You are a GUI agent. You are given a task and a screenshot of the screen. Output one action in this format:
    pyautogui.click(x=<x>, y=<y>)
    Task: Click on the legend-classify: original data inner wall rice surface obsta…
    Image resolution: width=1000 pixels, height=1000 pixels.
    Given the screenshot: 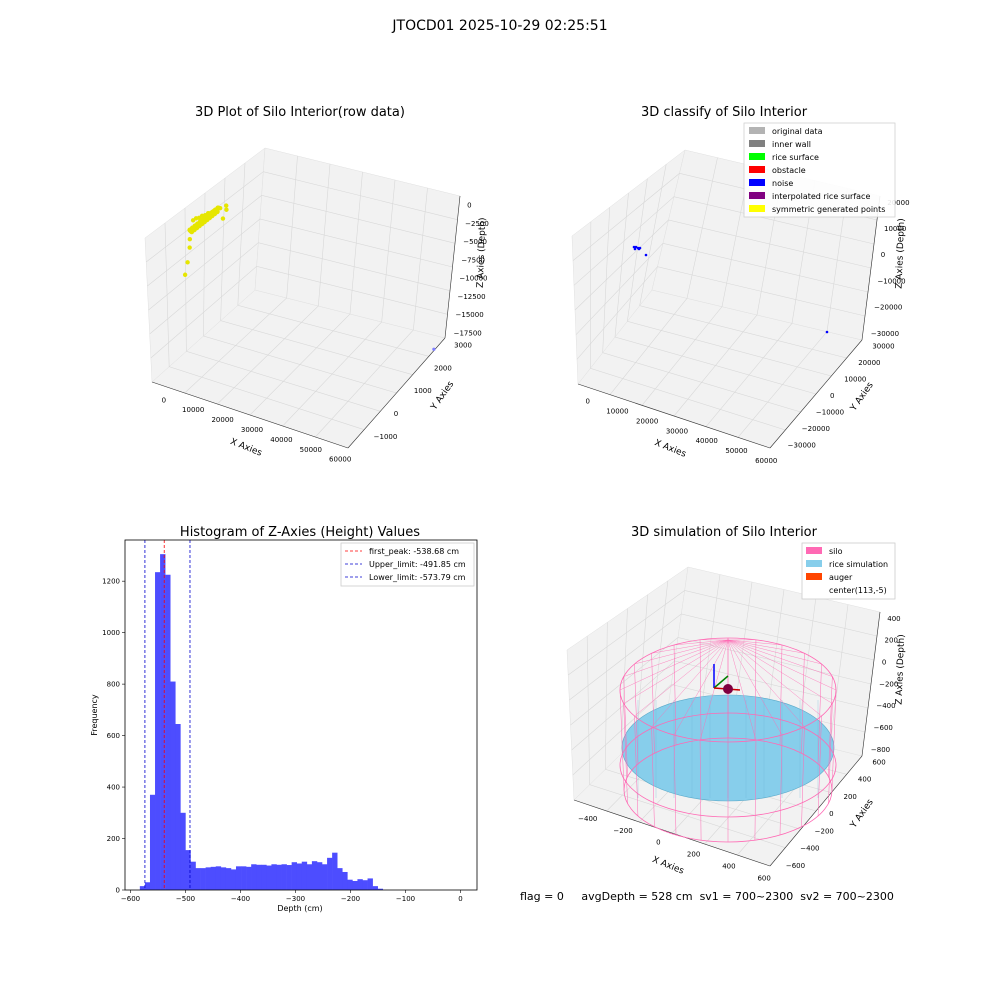 What is the action you would take?
    pyautogui.click(x=819, y=170)
    